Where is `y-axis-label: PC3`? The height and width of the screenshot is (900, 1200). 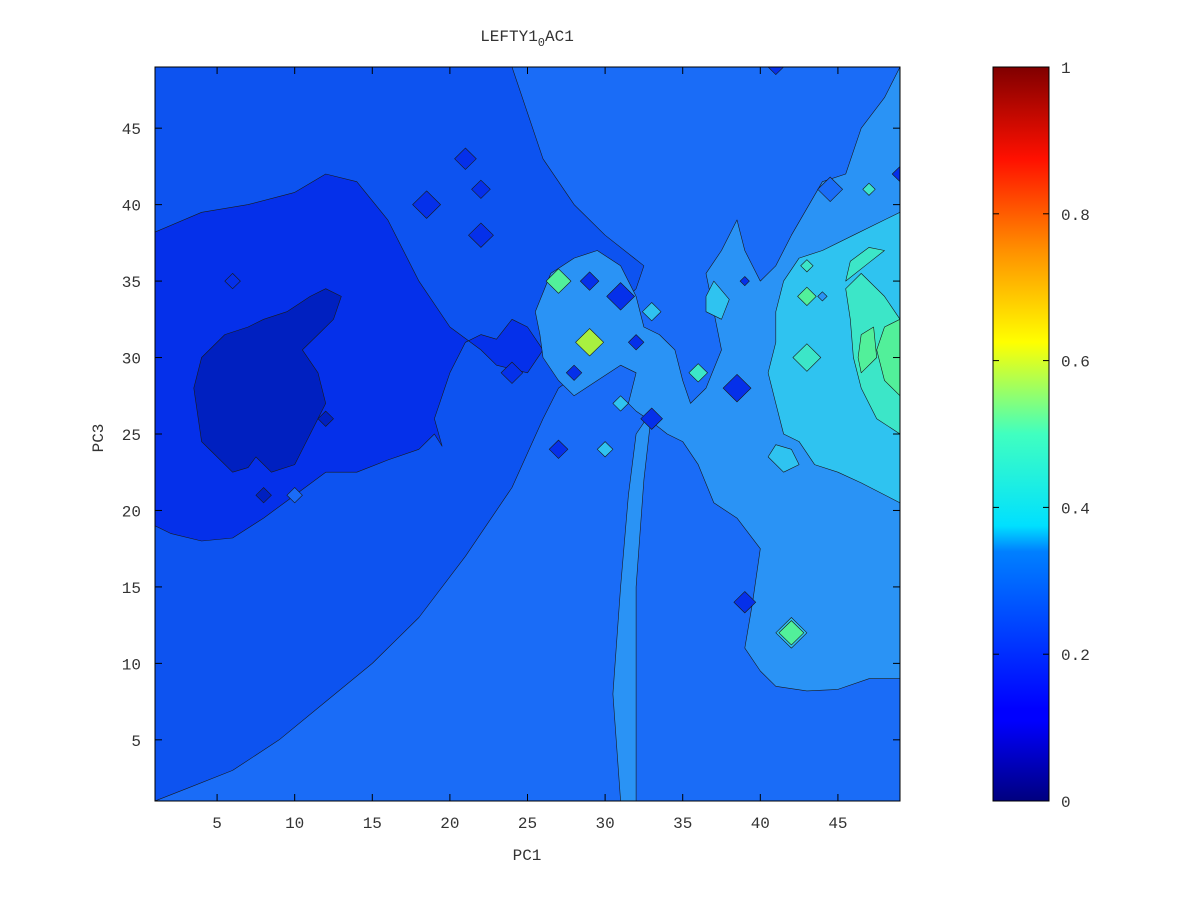
y-axis-label: PC3 is located at coordinates (99, 438).